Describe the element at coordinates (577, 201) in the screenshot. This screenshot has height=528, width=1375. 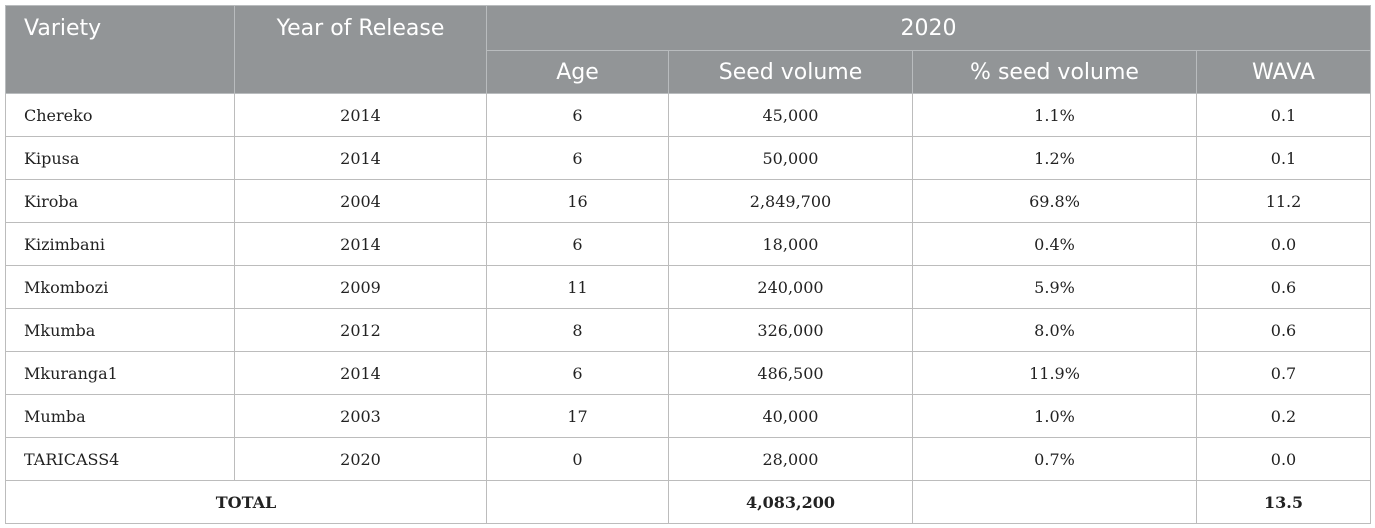
I see `cell-age: 16` at that location.